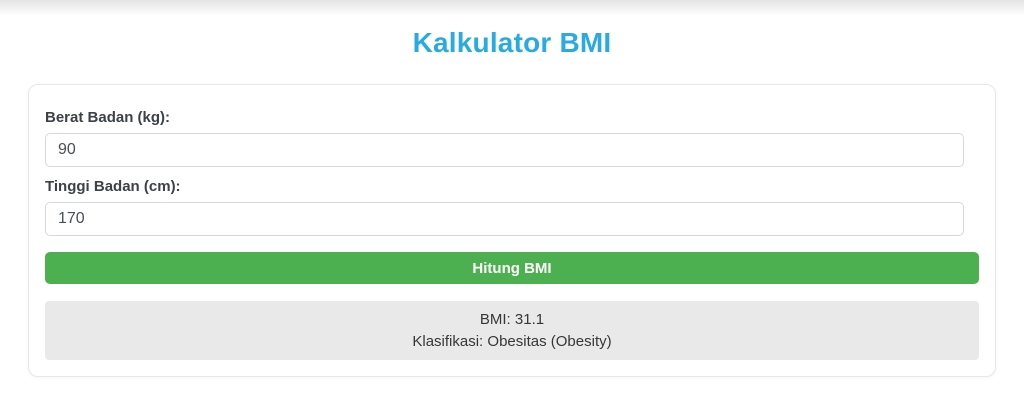 This screenshot has height=404, width=1024. Describe the element at coordinates (512, 268) in the screenshot. I see `calculate-bmi-button: Hitung BMI` at that location.